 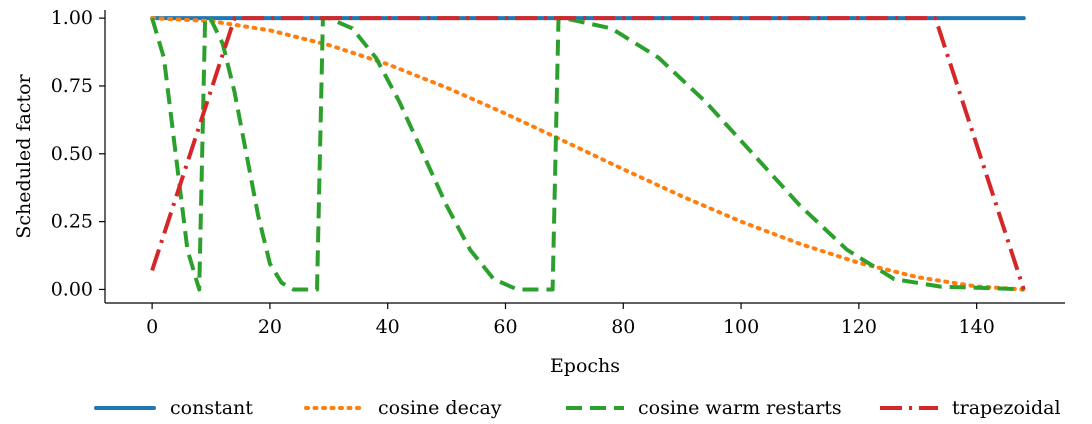 What do you see at coordinates (388, 327) in the screenshot?
I see `x-tick-label: 40` at bounding box center [388, 327].